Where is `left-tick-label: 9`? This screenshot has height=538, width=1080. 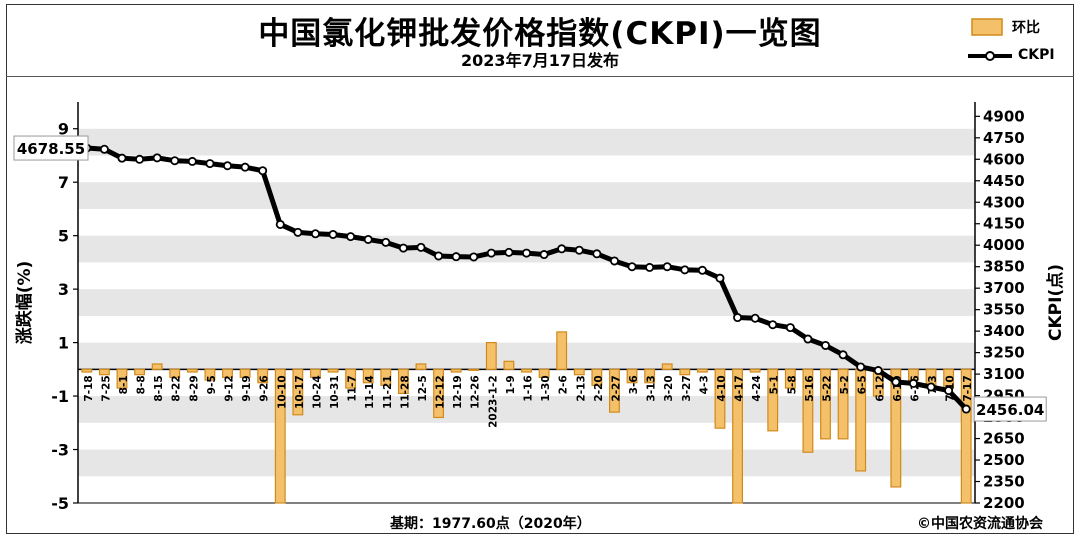
left-tick-label: 9 is located at coordinates (63, 129).